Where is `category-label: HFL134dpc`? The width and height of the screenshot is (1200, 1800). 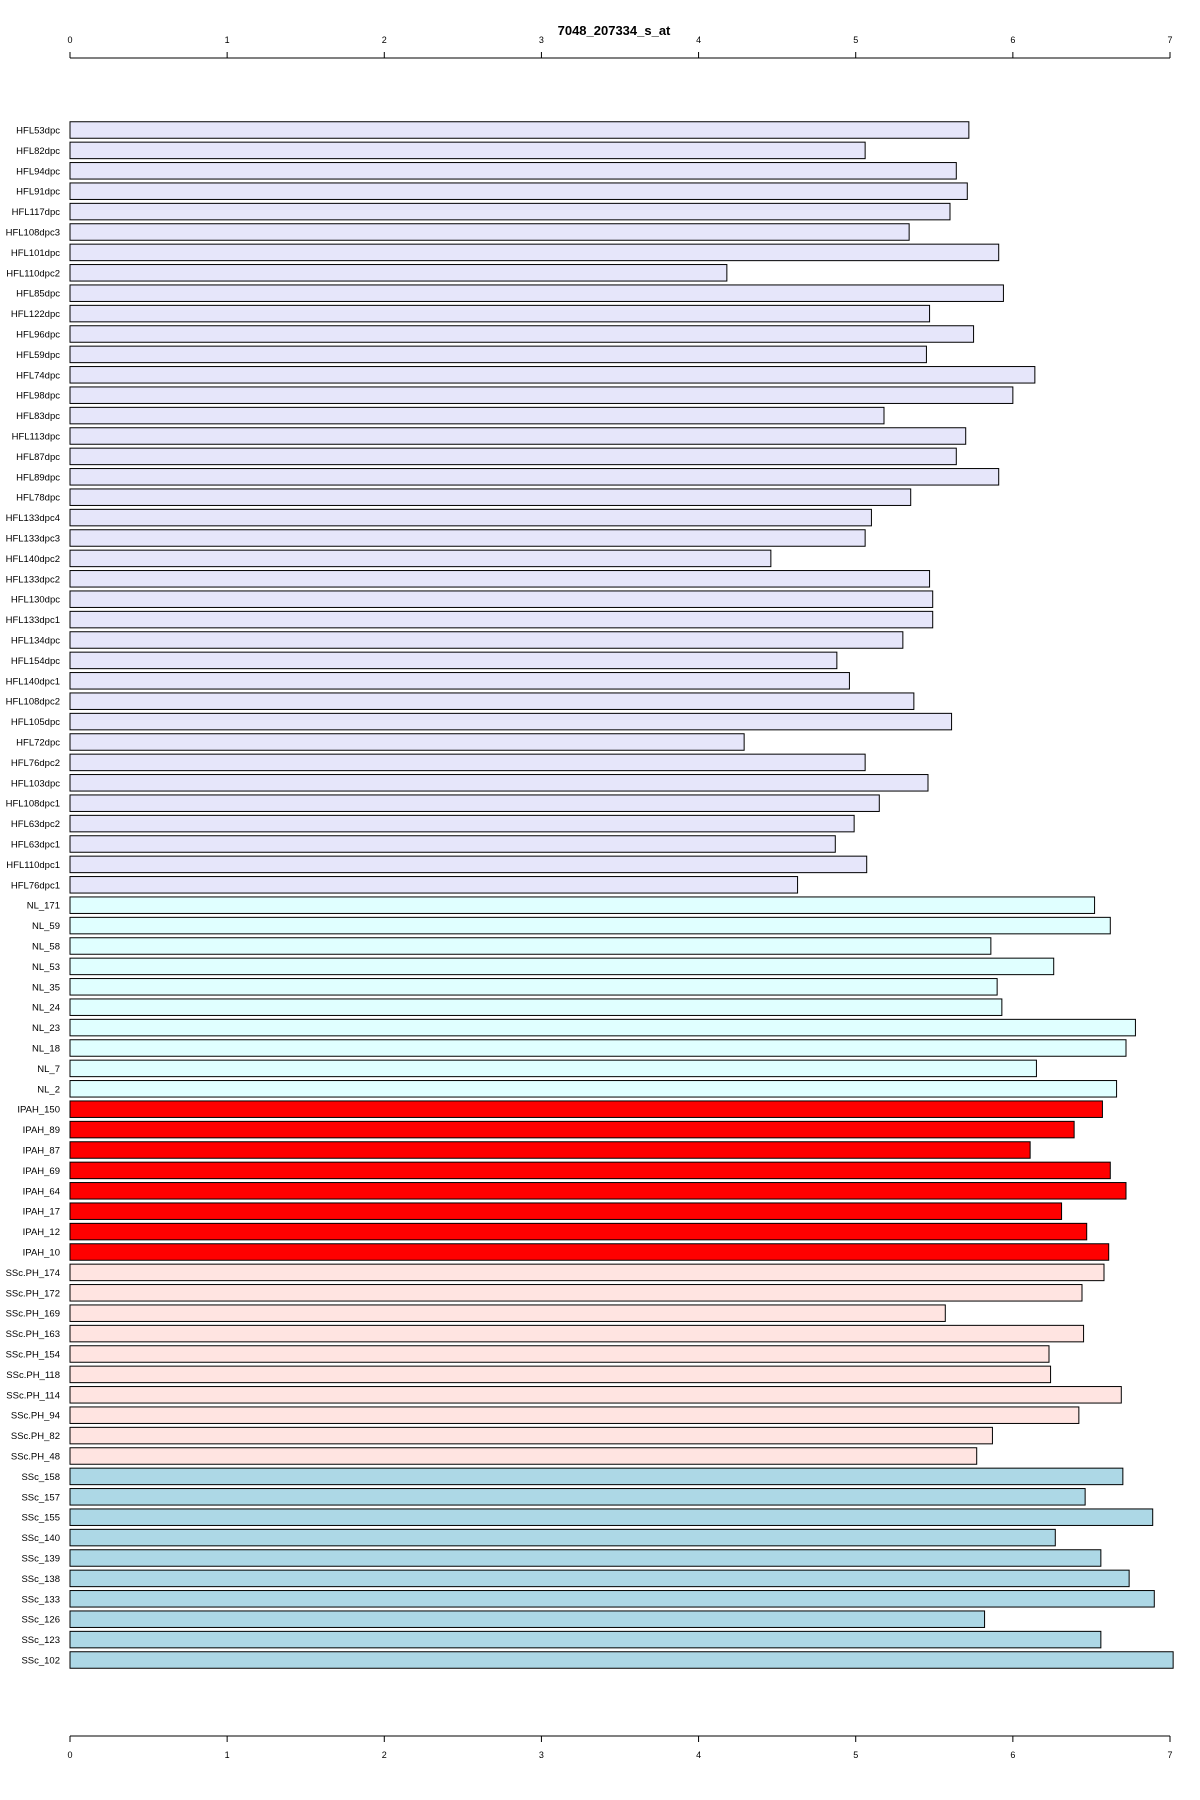
category-label: HFL134dpc is located at coordinates (35, 641).